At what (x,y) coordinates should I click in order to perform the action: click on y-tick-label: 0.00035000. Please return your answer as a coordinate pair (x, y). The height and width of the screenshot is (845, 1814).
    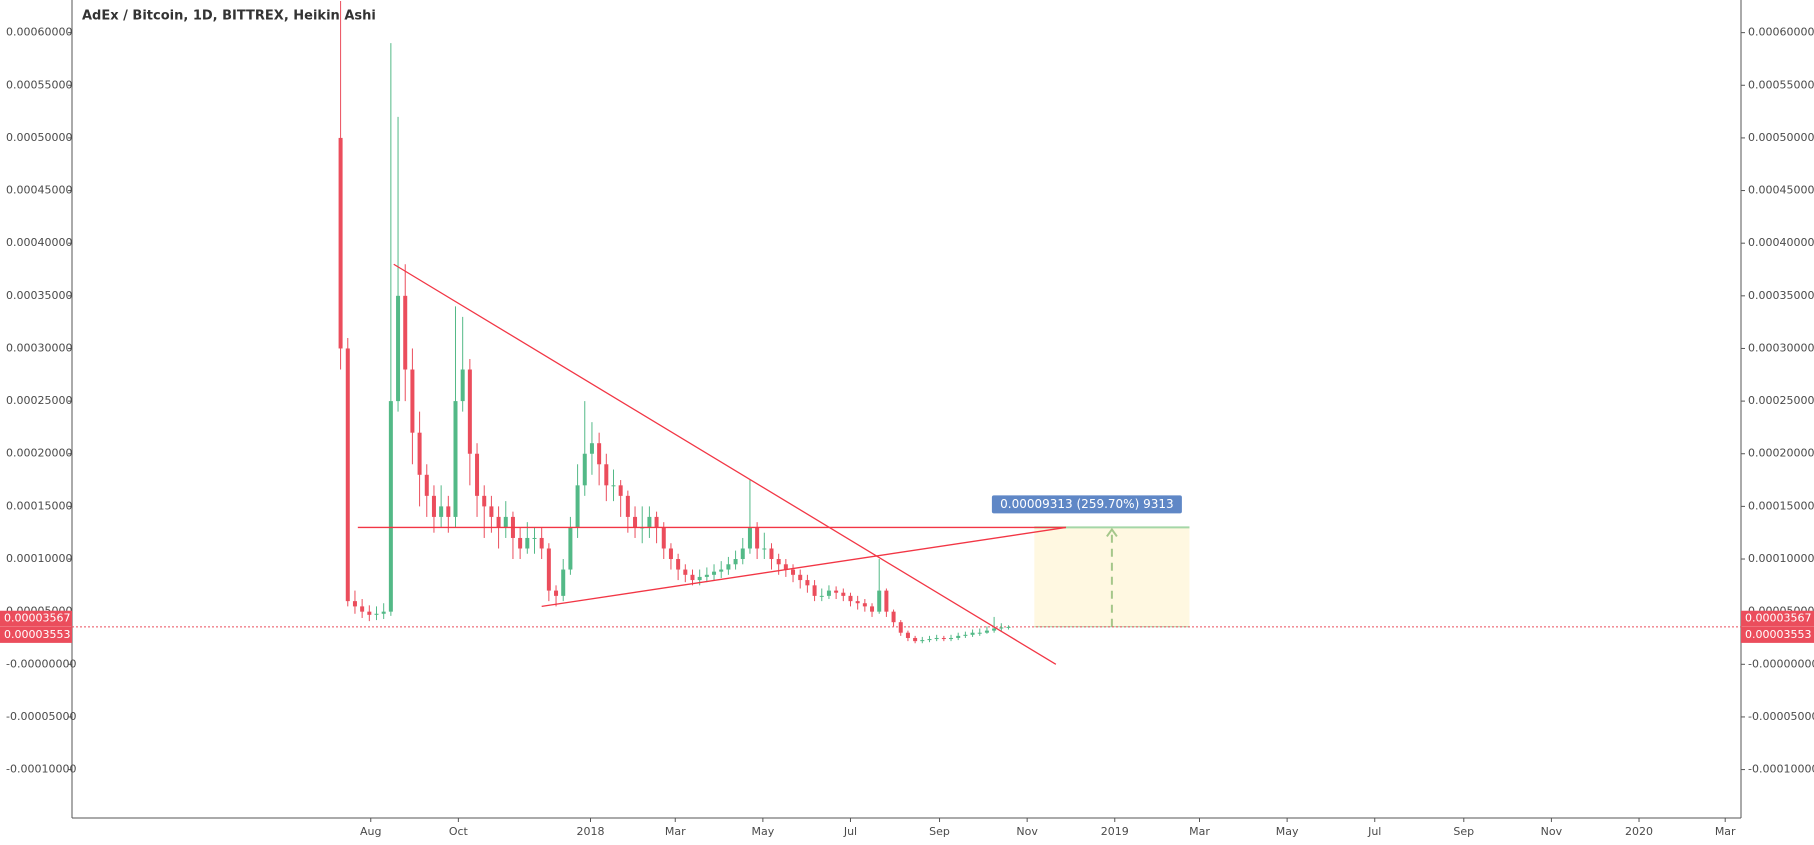
    Looking at the image, I should click on (39, 295).